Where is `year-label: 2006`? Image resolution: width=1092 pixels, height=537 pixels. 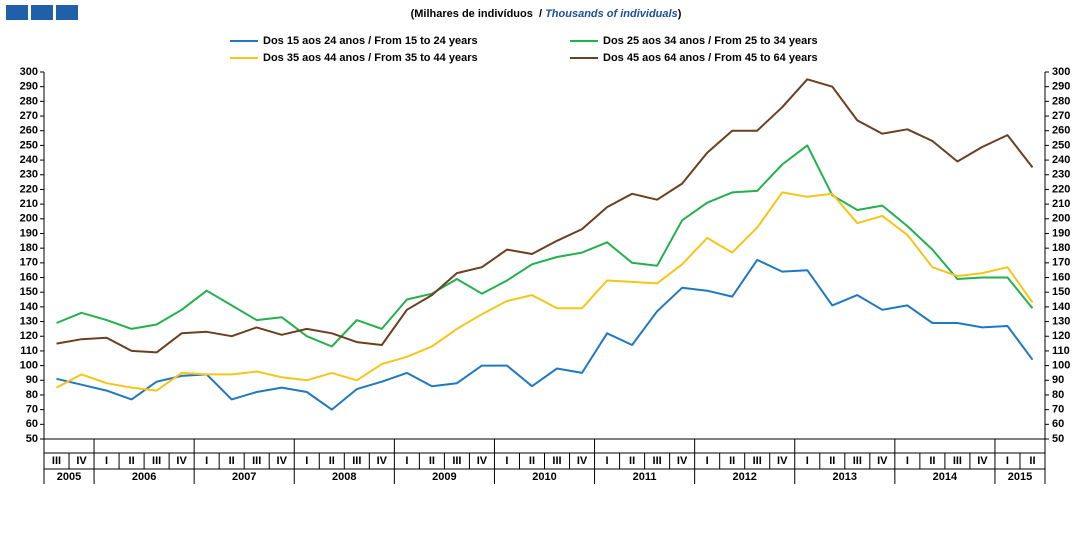 year-label: 2006 is located at coordinates (144, 477).